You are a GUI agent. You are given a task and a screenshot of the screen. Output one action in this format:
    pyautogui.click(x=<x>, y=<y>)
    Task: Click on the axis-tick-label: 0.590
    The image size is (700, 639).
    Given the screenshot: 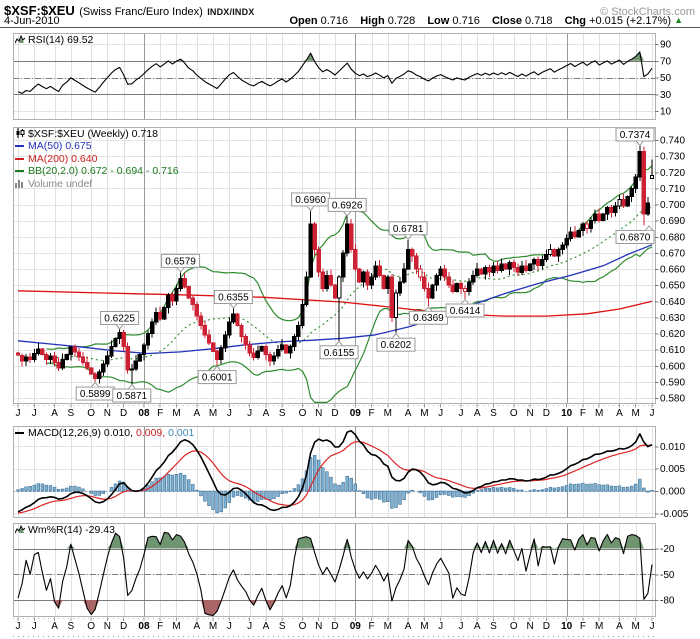 What is the action you would take?
    pyautogui.click(x=672, y=382)
    